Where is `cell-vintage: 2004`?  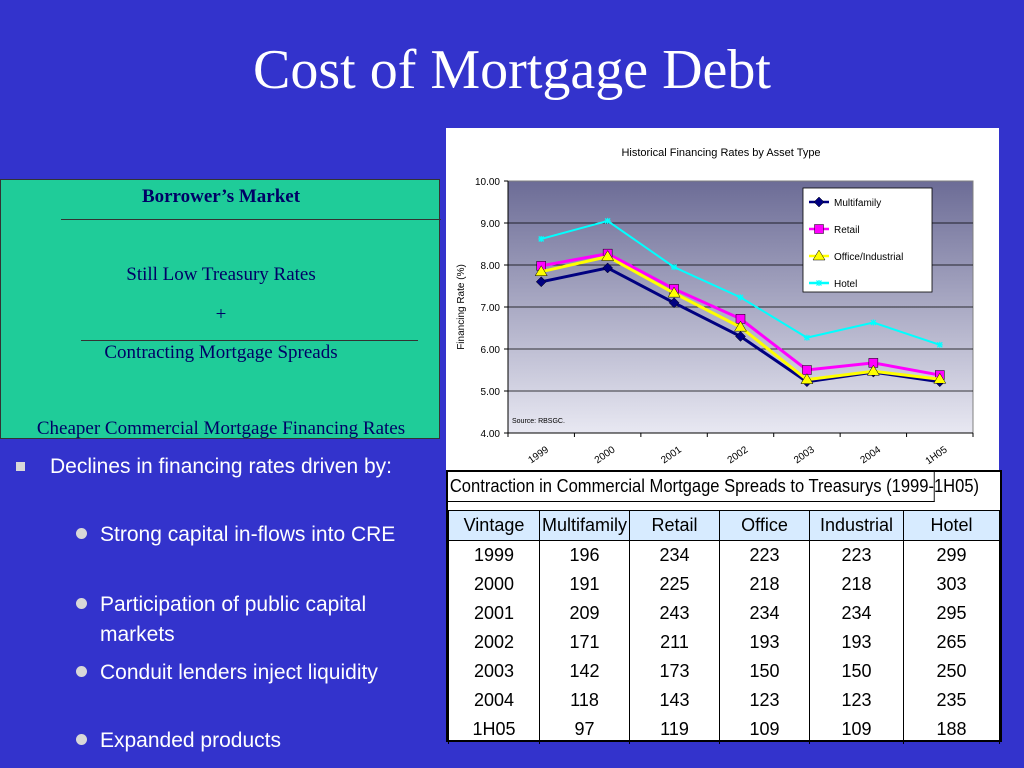 cell-vintage: 2004 is located at coordinates (494, 700).